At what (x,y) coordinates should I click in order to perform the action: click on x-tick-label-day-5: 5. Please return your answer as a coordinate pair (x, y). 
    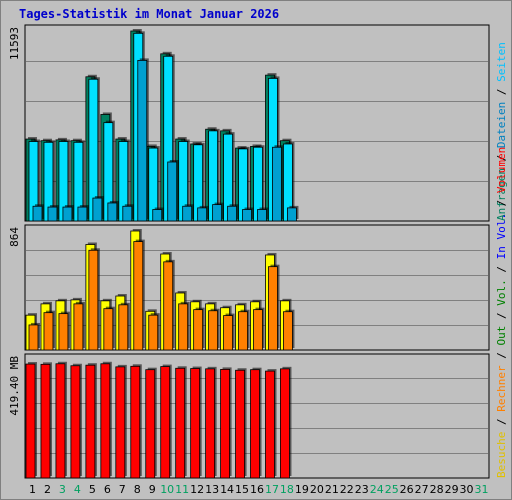
    Looking at the image, I should click on (92, 489).